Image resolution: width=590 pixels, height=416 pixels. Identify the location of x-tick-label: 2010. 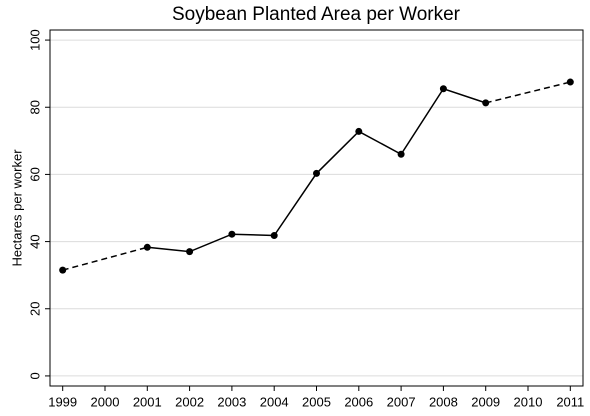
(528, 401).